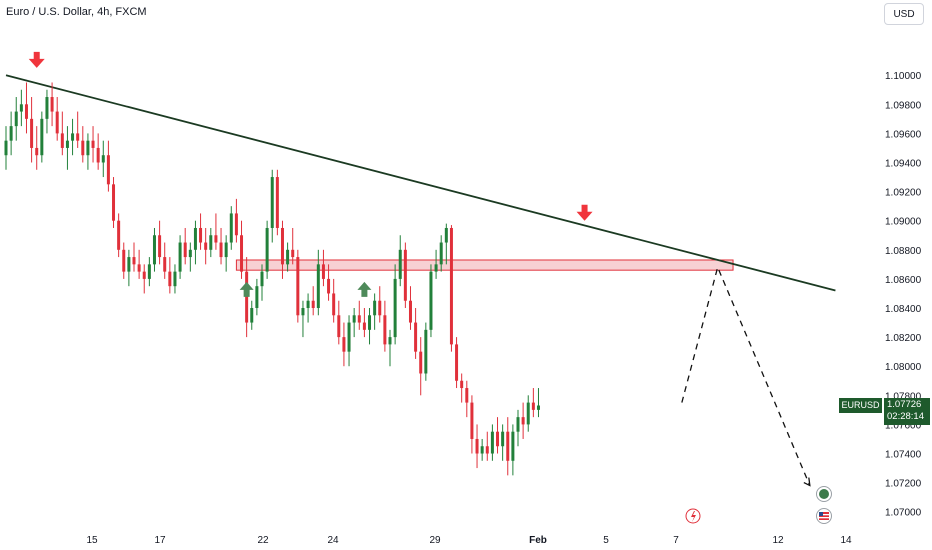  Describe the element at coordinates (821, 514) in the screenshot. I see `us-flag-canton` at that location.